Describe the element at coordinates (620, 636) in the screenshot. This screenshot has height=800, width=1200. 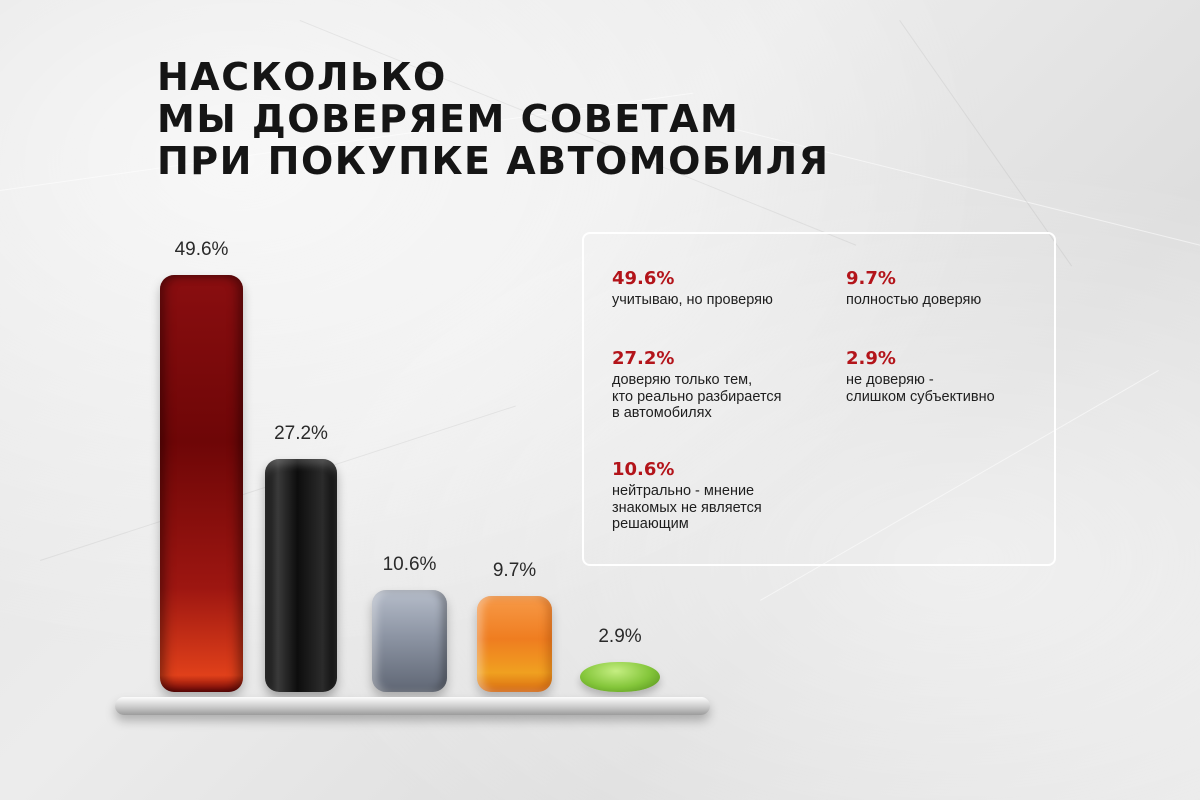
I see `bar-value-label: 2.9%` at that location.